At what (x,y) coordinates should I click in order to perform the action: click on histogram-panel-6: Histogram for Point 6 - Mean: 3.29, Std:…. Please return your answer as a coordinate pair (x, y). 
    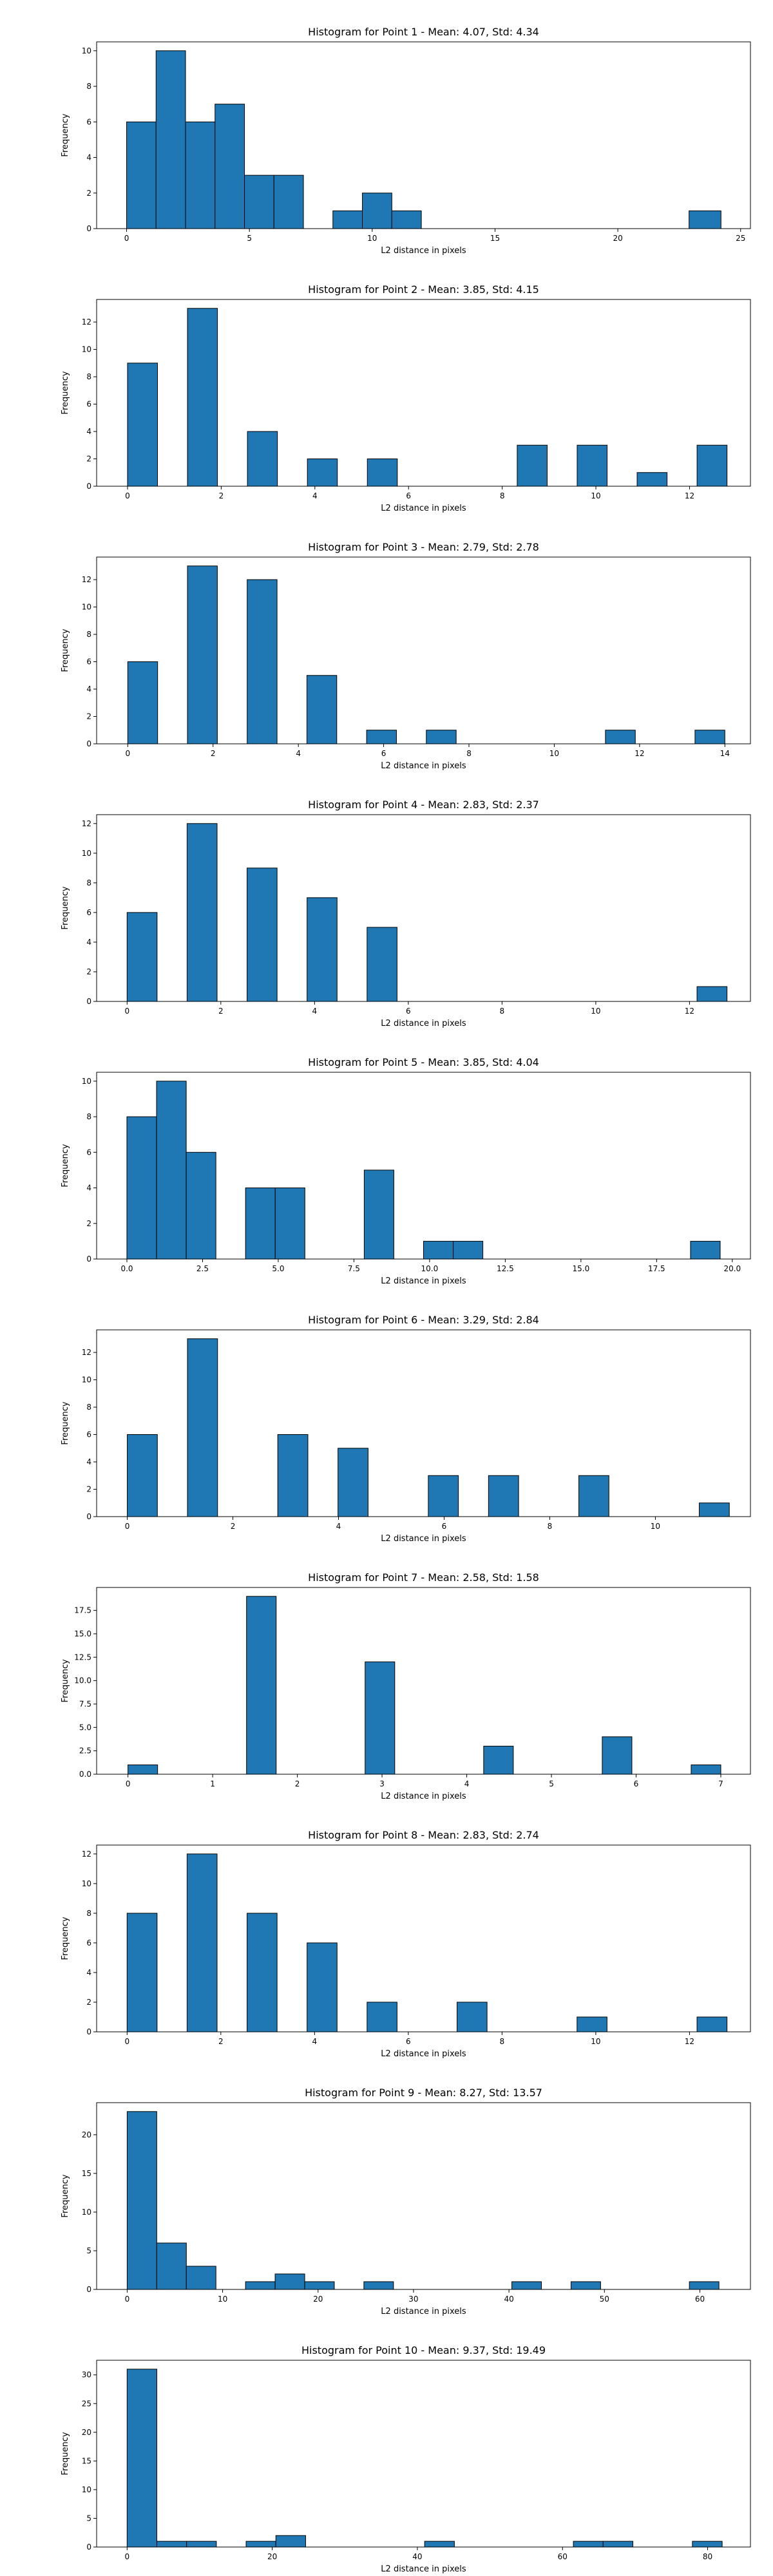
    Looking at the image, I should click on (406, 1429).